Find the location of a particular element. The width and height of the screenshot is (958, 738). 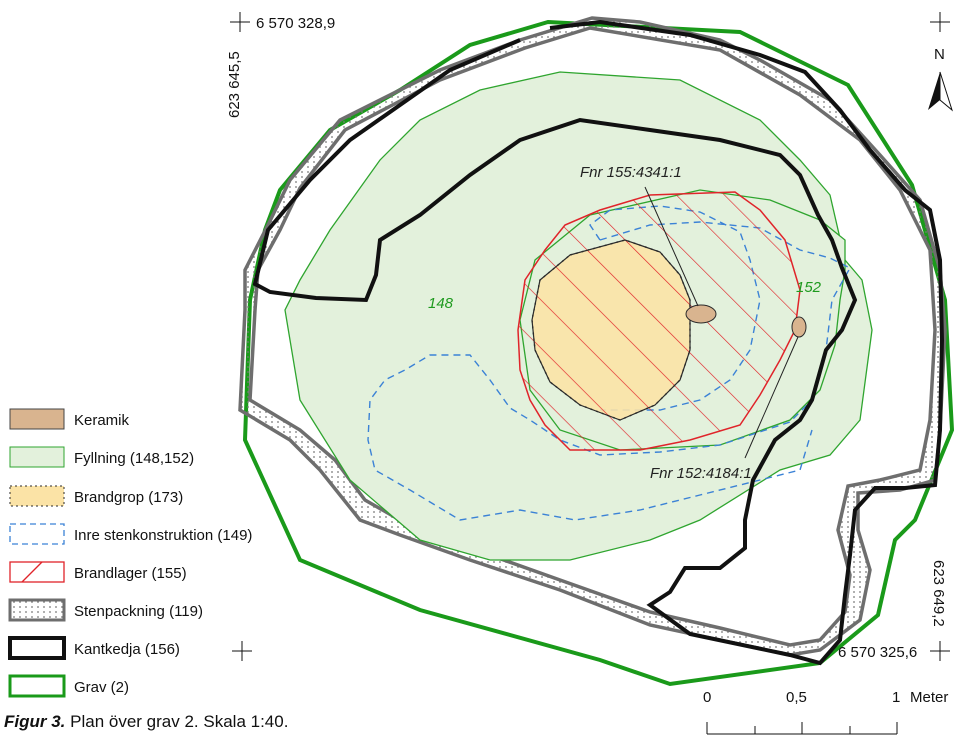

legend-item-kantkedja: Kantkedja (156) is located at coordinates (94, 648).